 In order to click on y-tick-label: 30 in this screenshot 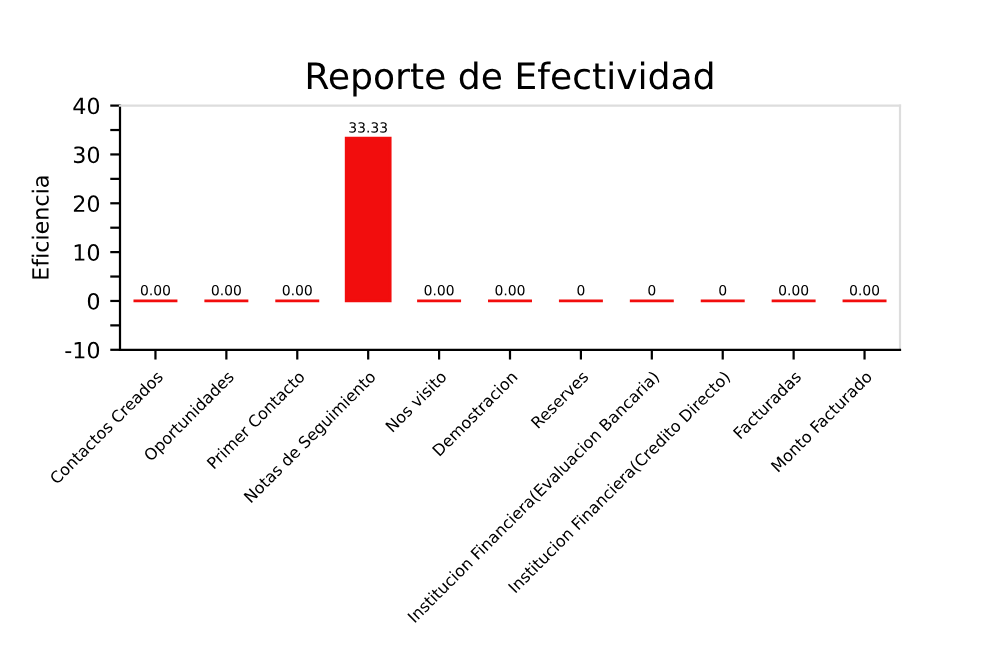, I will do `click(86, 155)`.